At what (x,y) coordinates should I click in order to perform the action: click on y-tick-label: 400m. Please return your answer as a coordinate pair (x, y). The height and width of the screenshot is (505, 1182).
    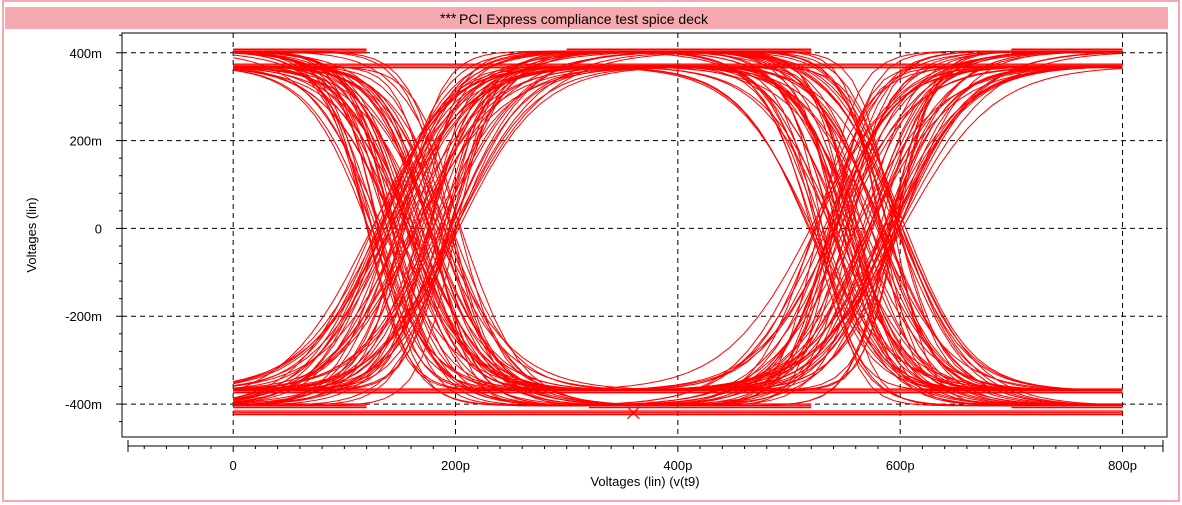
    Looking at the image, I should click on (85, 53).